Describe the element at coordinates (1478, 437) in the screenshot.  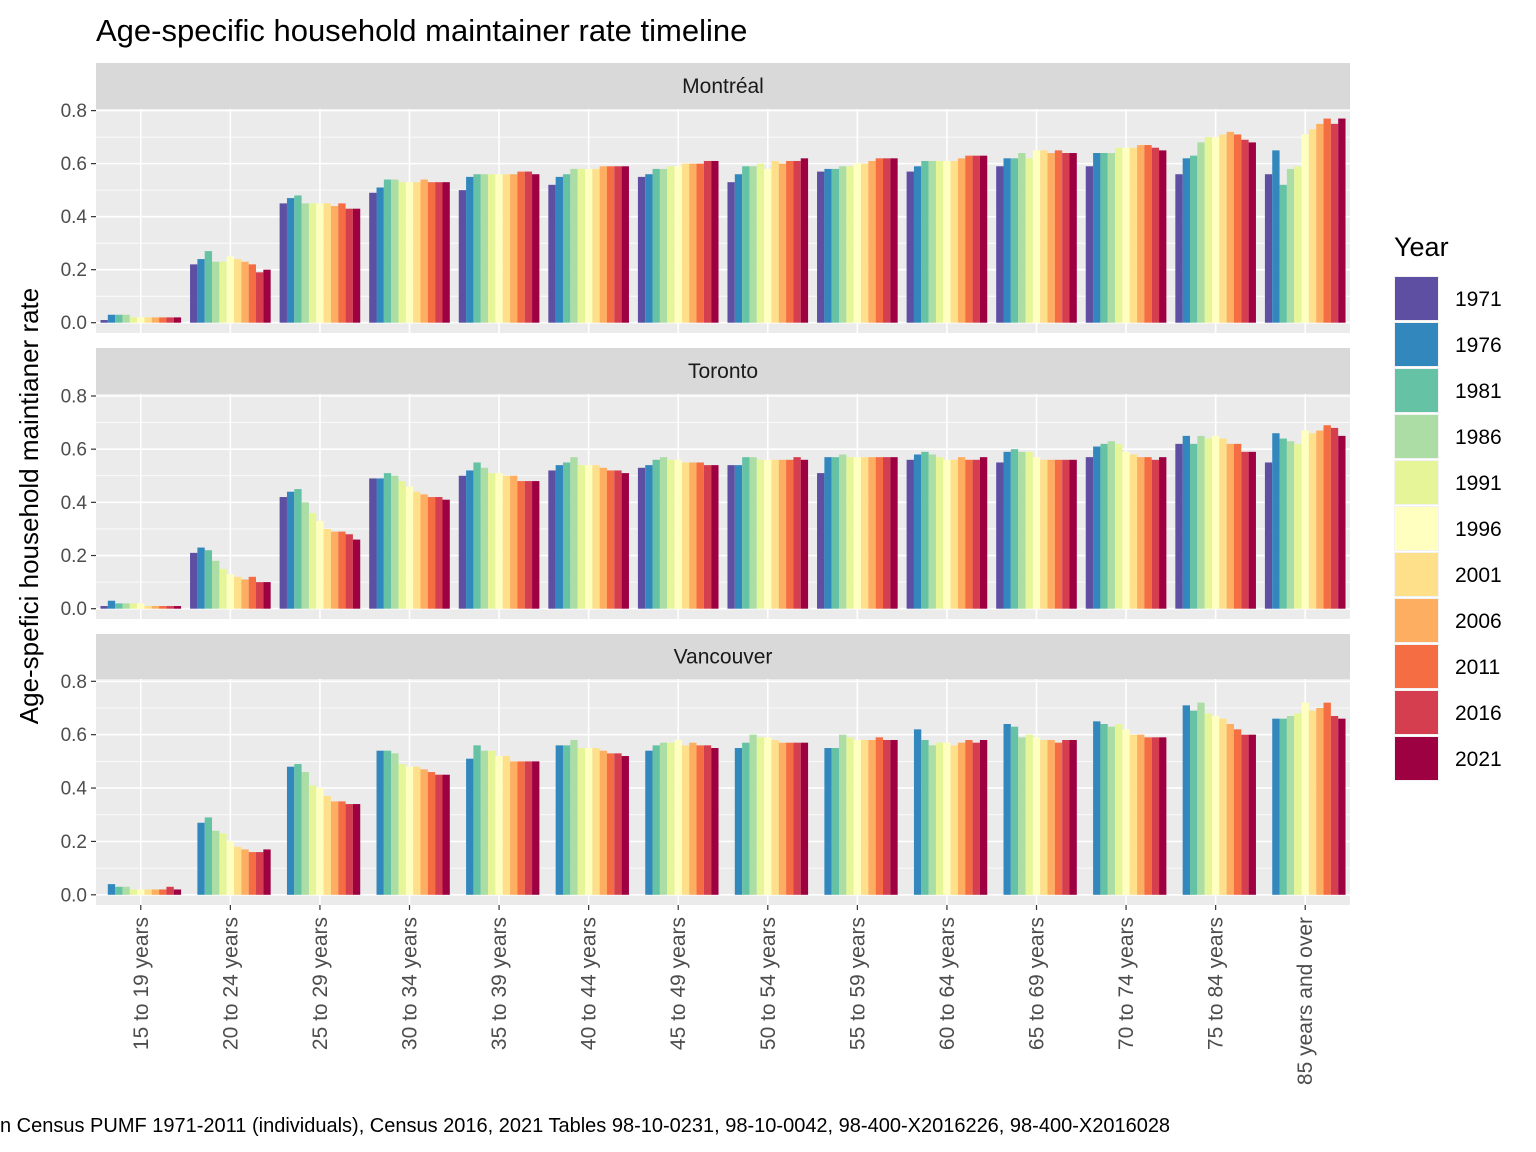
I see `legend-label: 1986` at that location.